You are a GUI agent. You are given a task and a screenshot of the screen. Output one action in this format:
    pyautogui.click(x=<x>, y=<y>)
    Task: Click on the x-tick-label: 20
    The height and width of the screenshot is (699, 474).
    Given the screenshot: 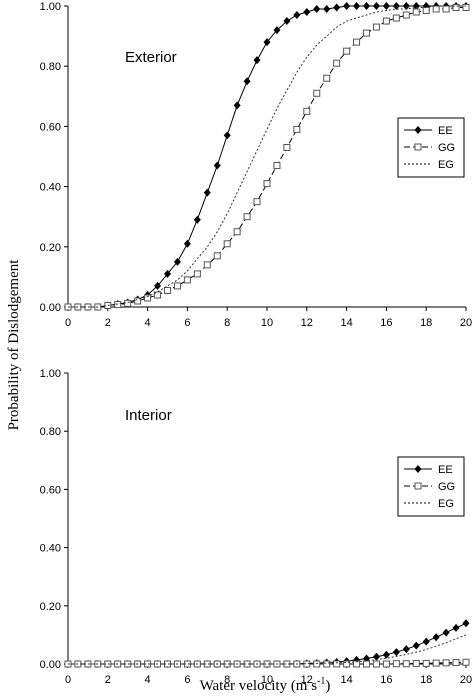 What is the action you would take?
    pyautogui.click(x=466, y=680)
    